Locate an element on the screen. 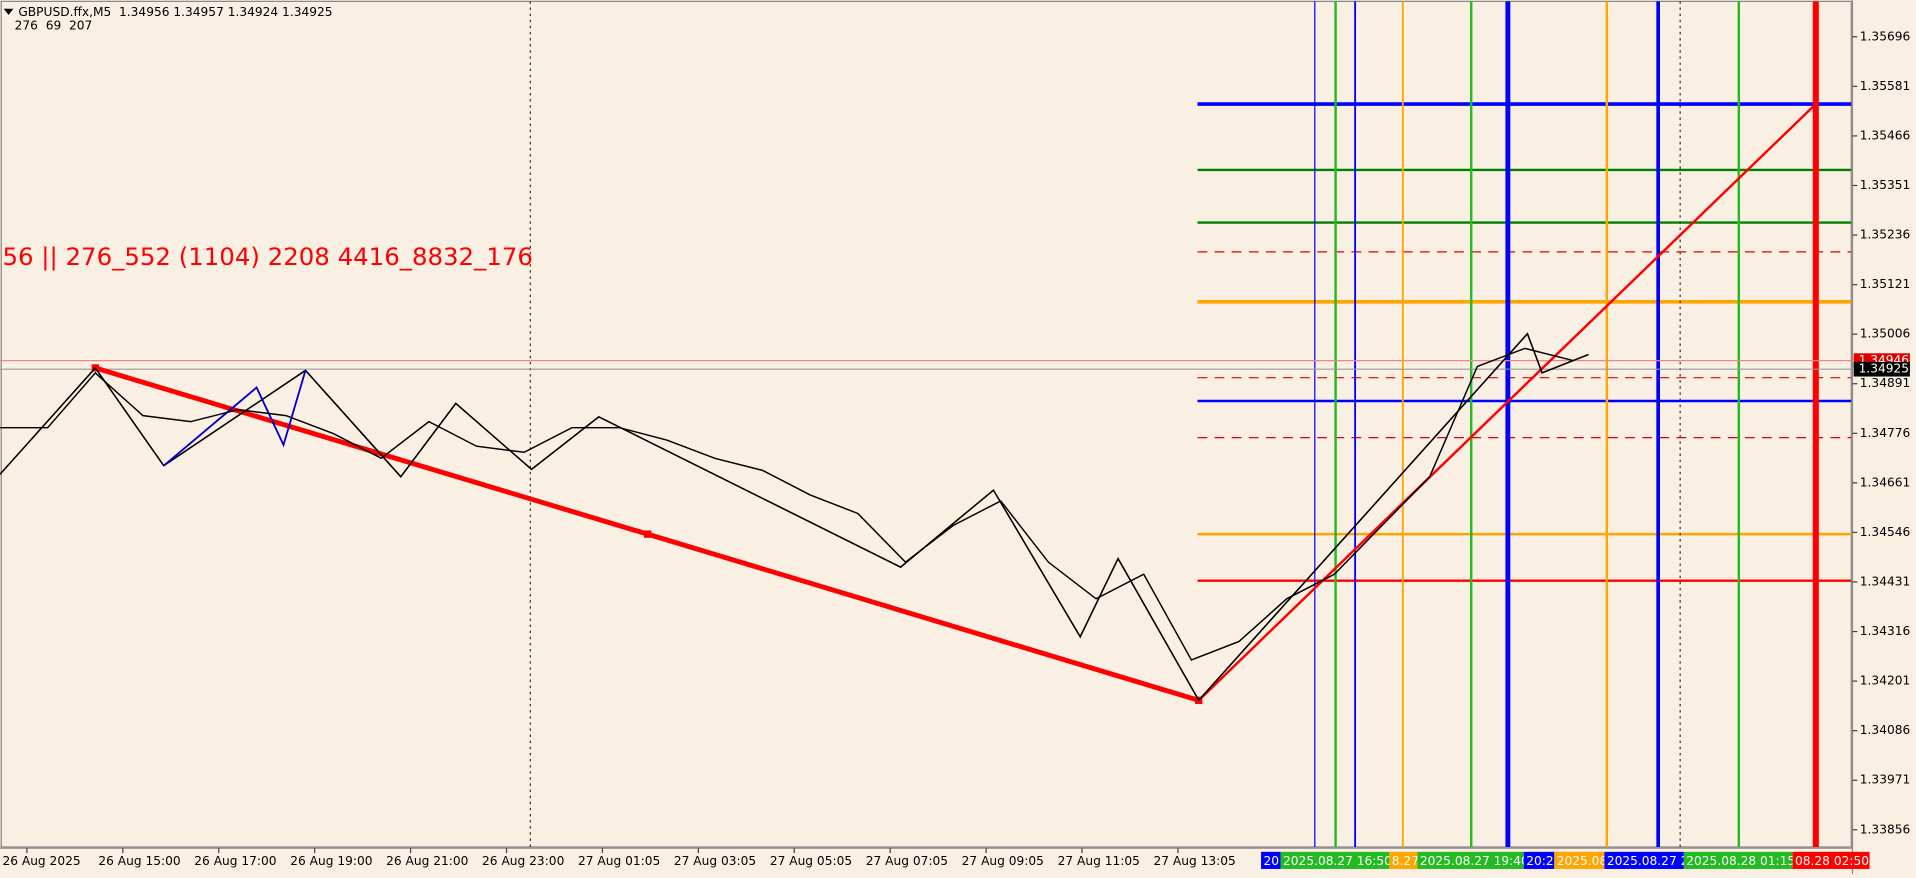  price-label: 1.34891 is located at coordinates (1885, 383).